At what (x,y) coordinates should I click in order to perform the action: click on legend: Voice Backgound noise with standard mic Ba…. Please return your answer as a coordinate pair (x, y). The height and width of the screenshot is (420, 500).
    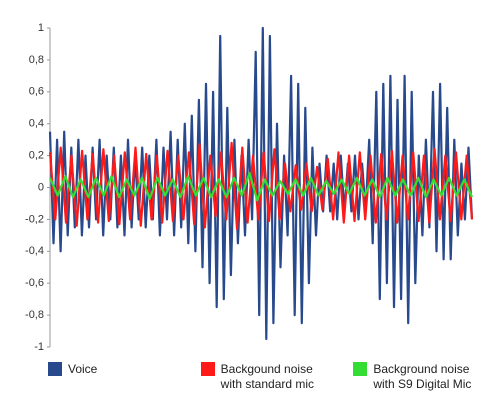
    Looking at the image, I should click on (268, 377).